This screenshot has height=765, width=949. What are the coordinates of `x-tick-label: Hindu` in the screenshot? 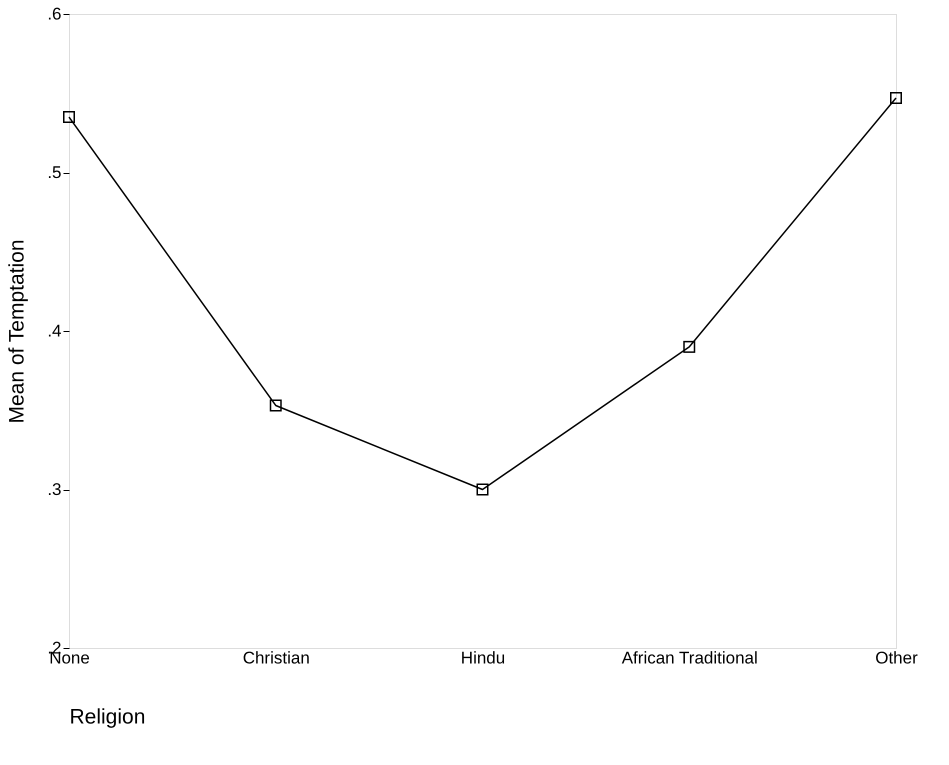 It's located at (483, 658).